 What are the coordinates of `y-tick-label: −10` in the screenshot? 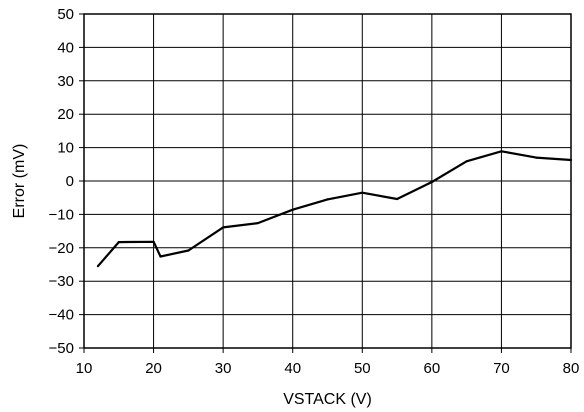 It's located at (61, 214).